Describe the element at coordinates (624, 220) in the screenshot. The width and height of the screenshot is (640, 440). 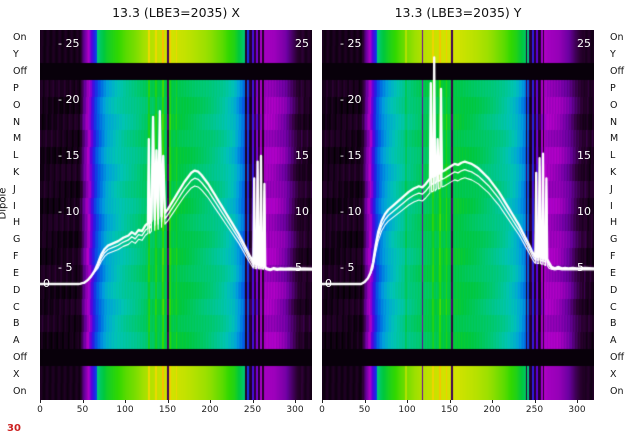
I see `right-dipole-labels: On Y Off P O N M L K J I H G F E D C B A Off X On` at that location.